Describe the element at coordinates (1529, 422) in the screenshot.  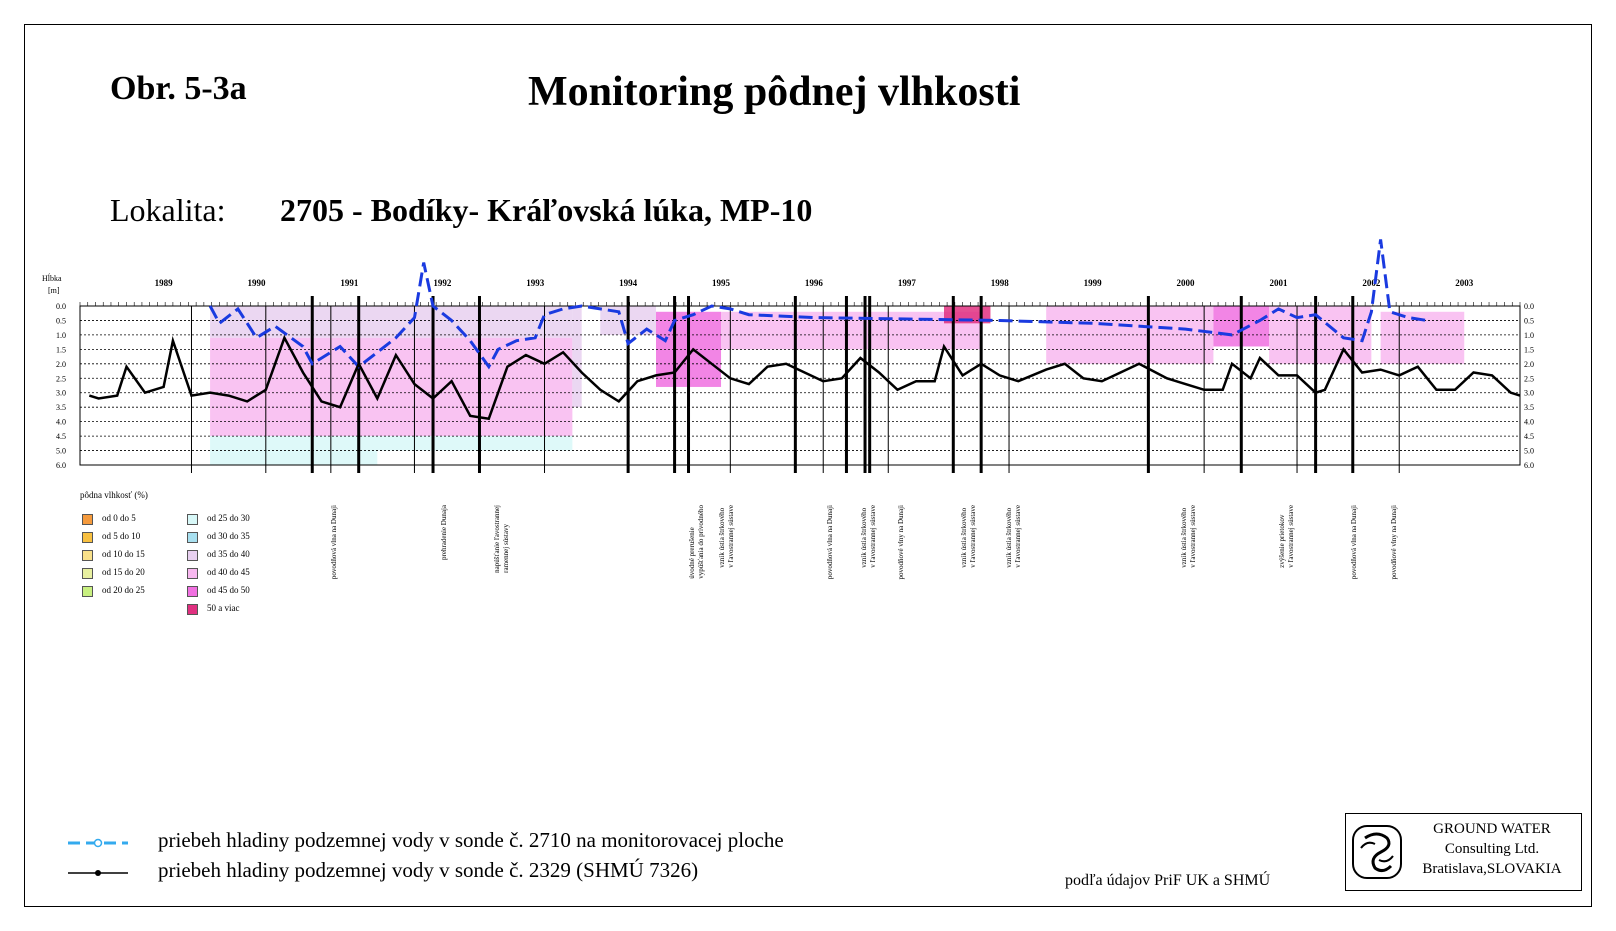
I see `depth-tick-label-right: 4.0` at that location.